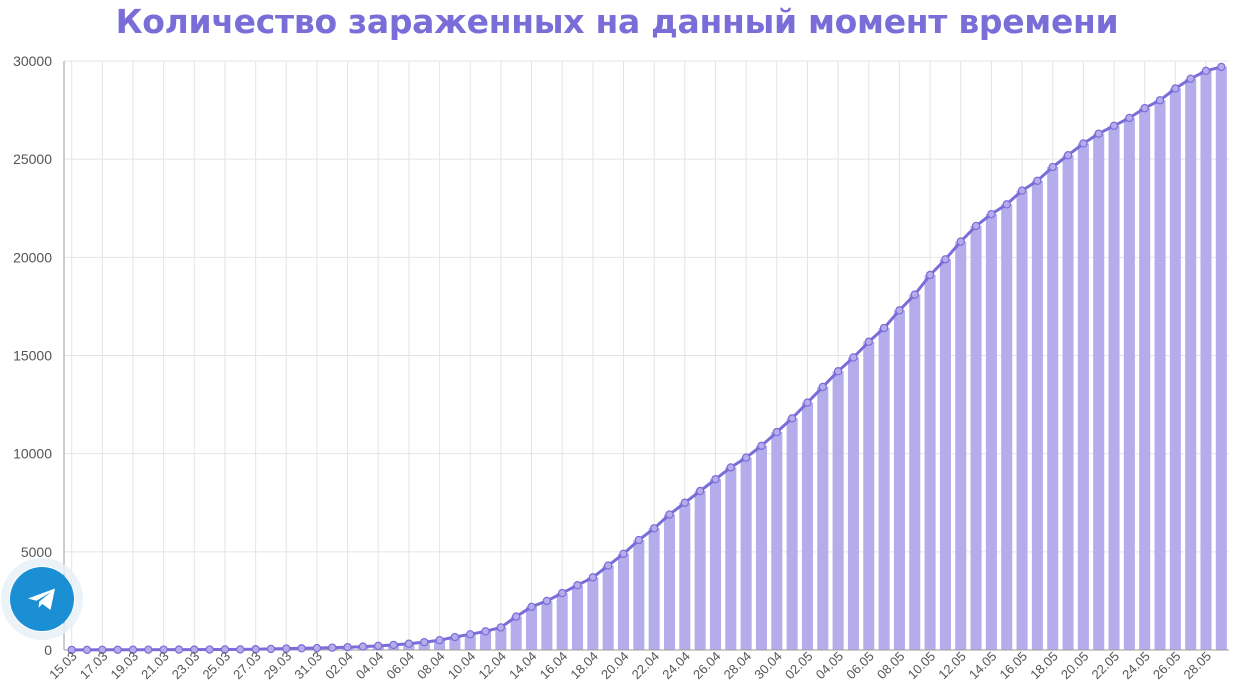 This screenshot has width=1234, height=700. I want to click on x-tick-label: 10.05, so click(922, 666).